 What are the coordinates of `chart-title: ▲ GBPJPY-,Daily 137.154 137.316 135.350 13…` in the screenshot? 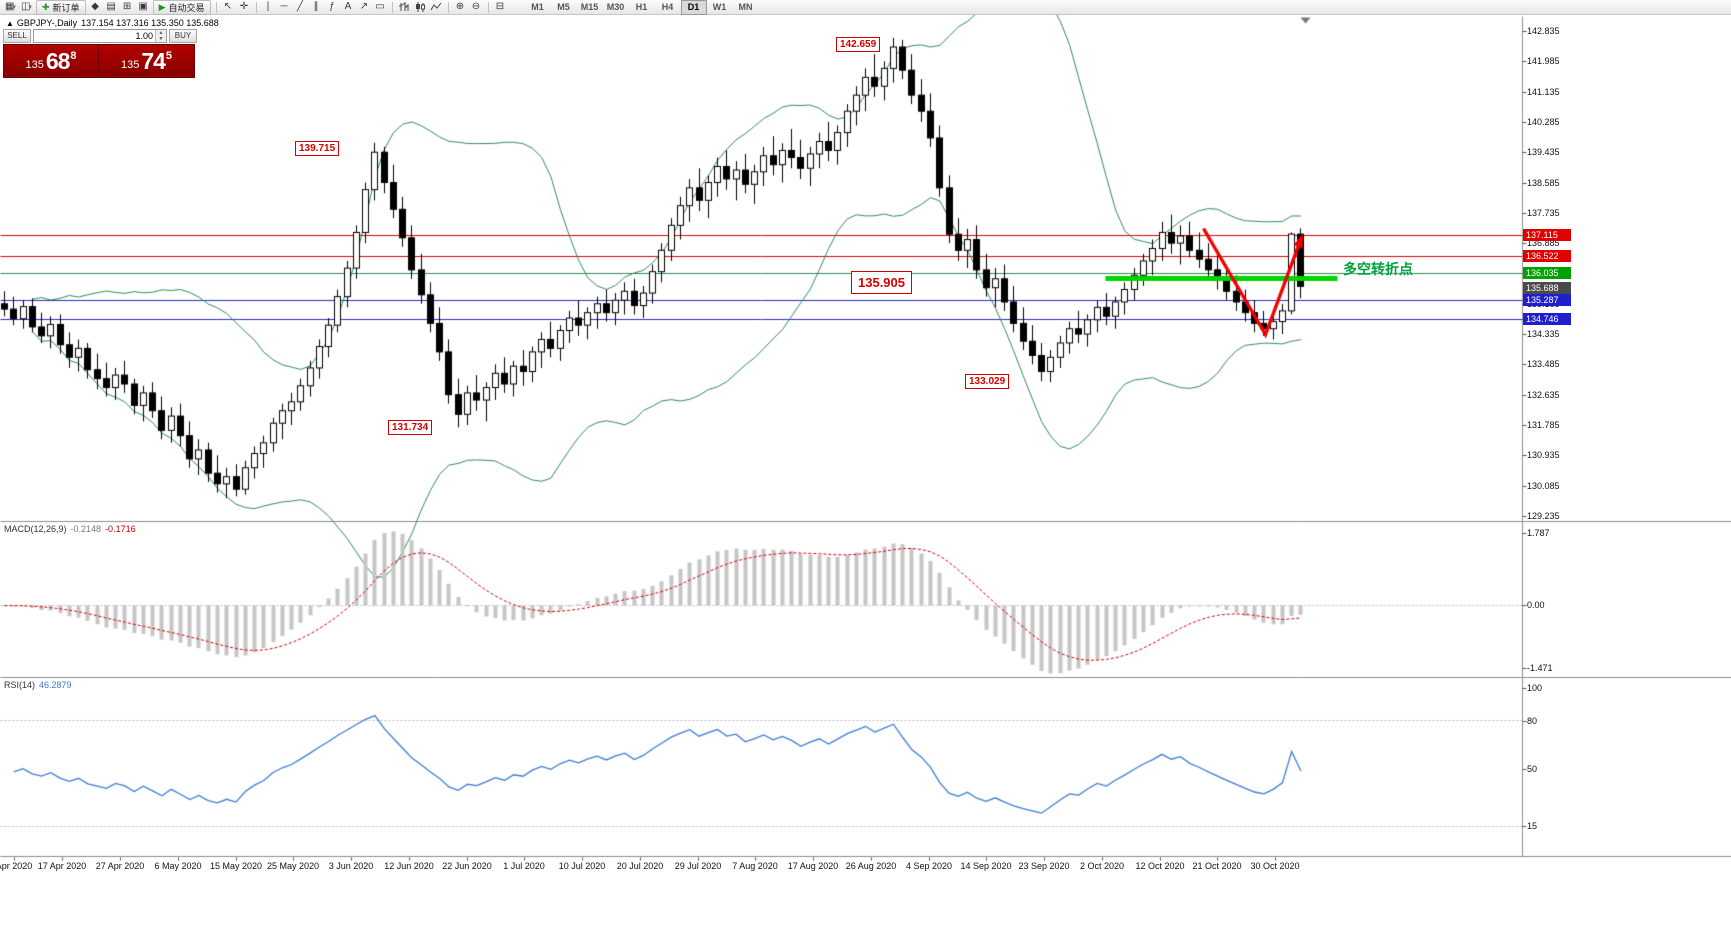 It's located at (112, 23).